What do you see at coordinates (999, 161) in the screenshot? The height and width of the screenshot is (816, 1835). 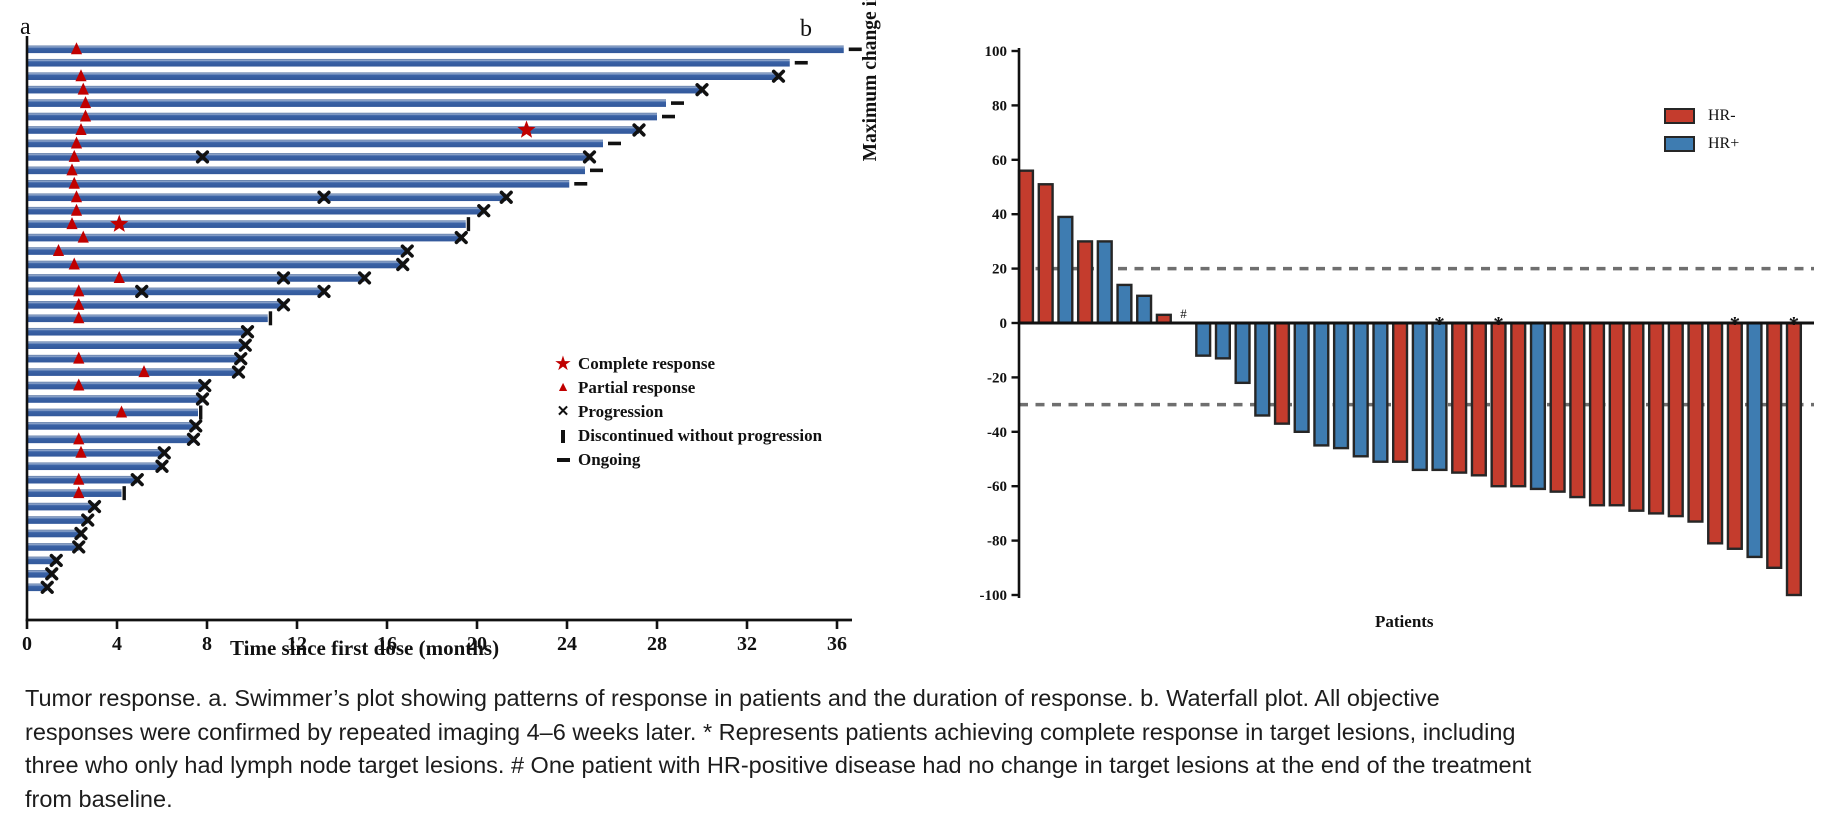 I see `waterfall-y-tick-label: 60` at bounding box center [999, 161].